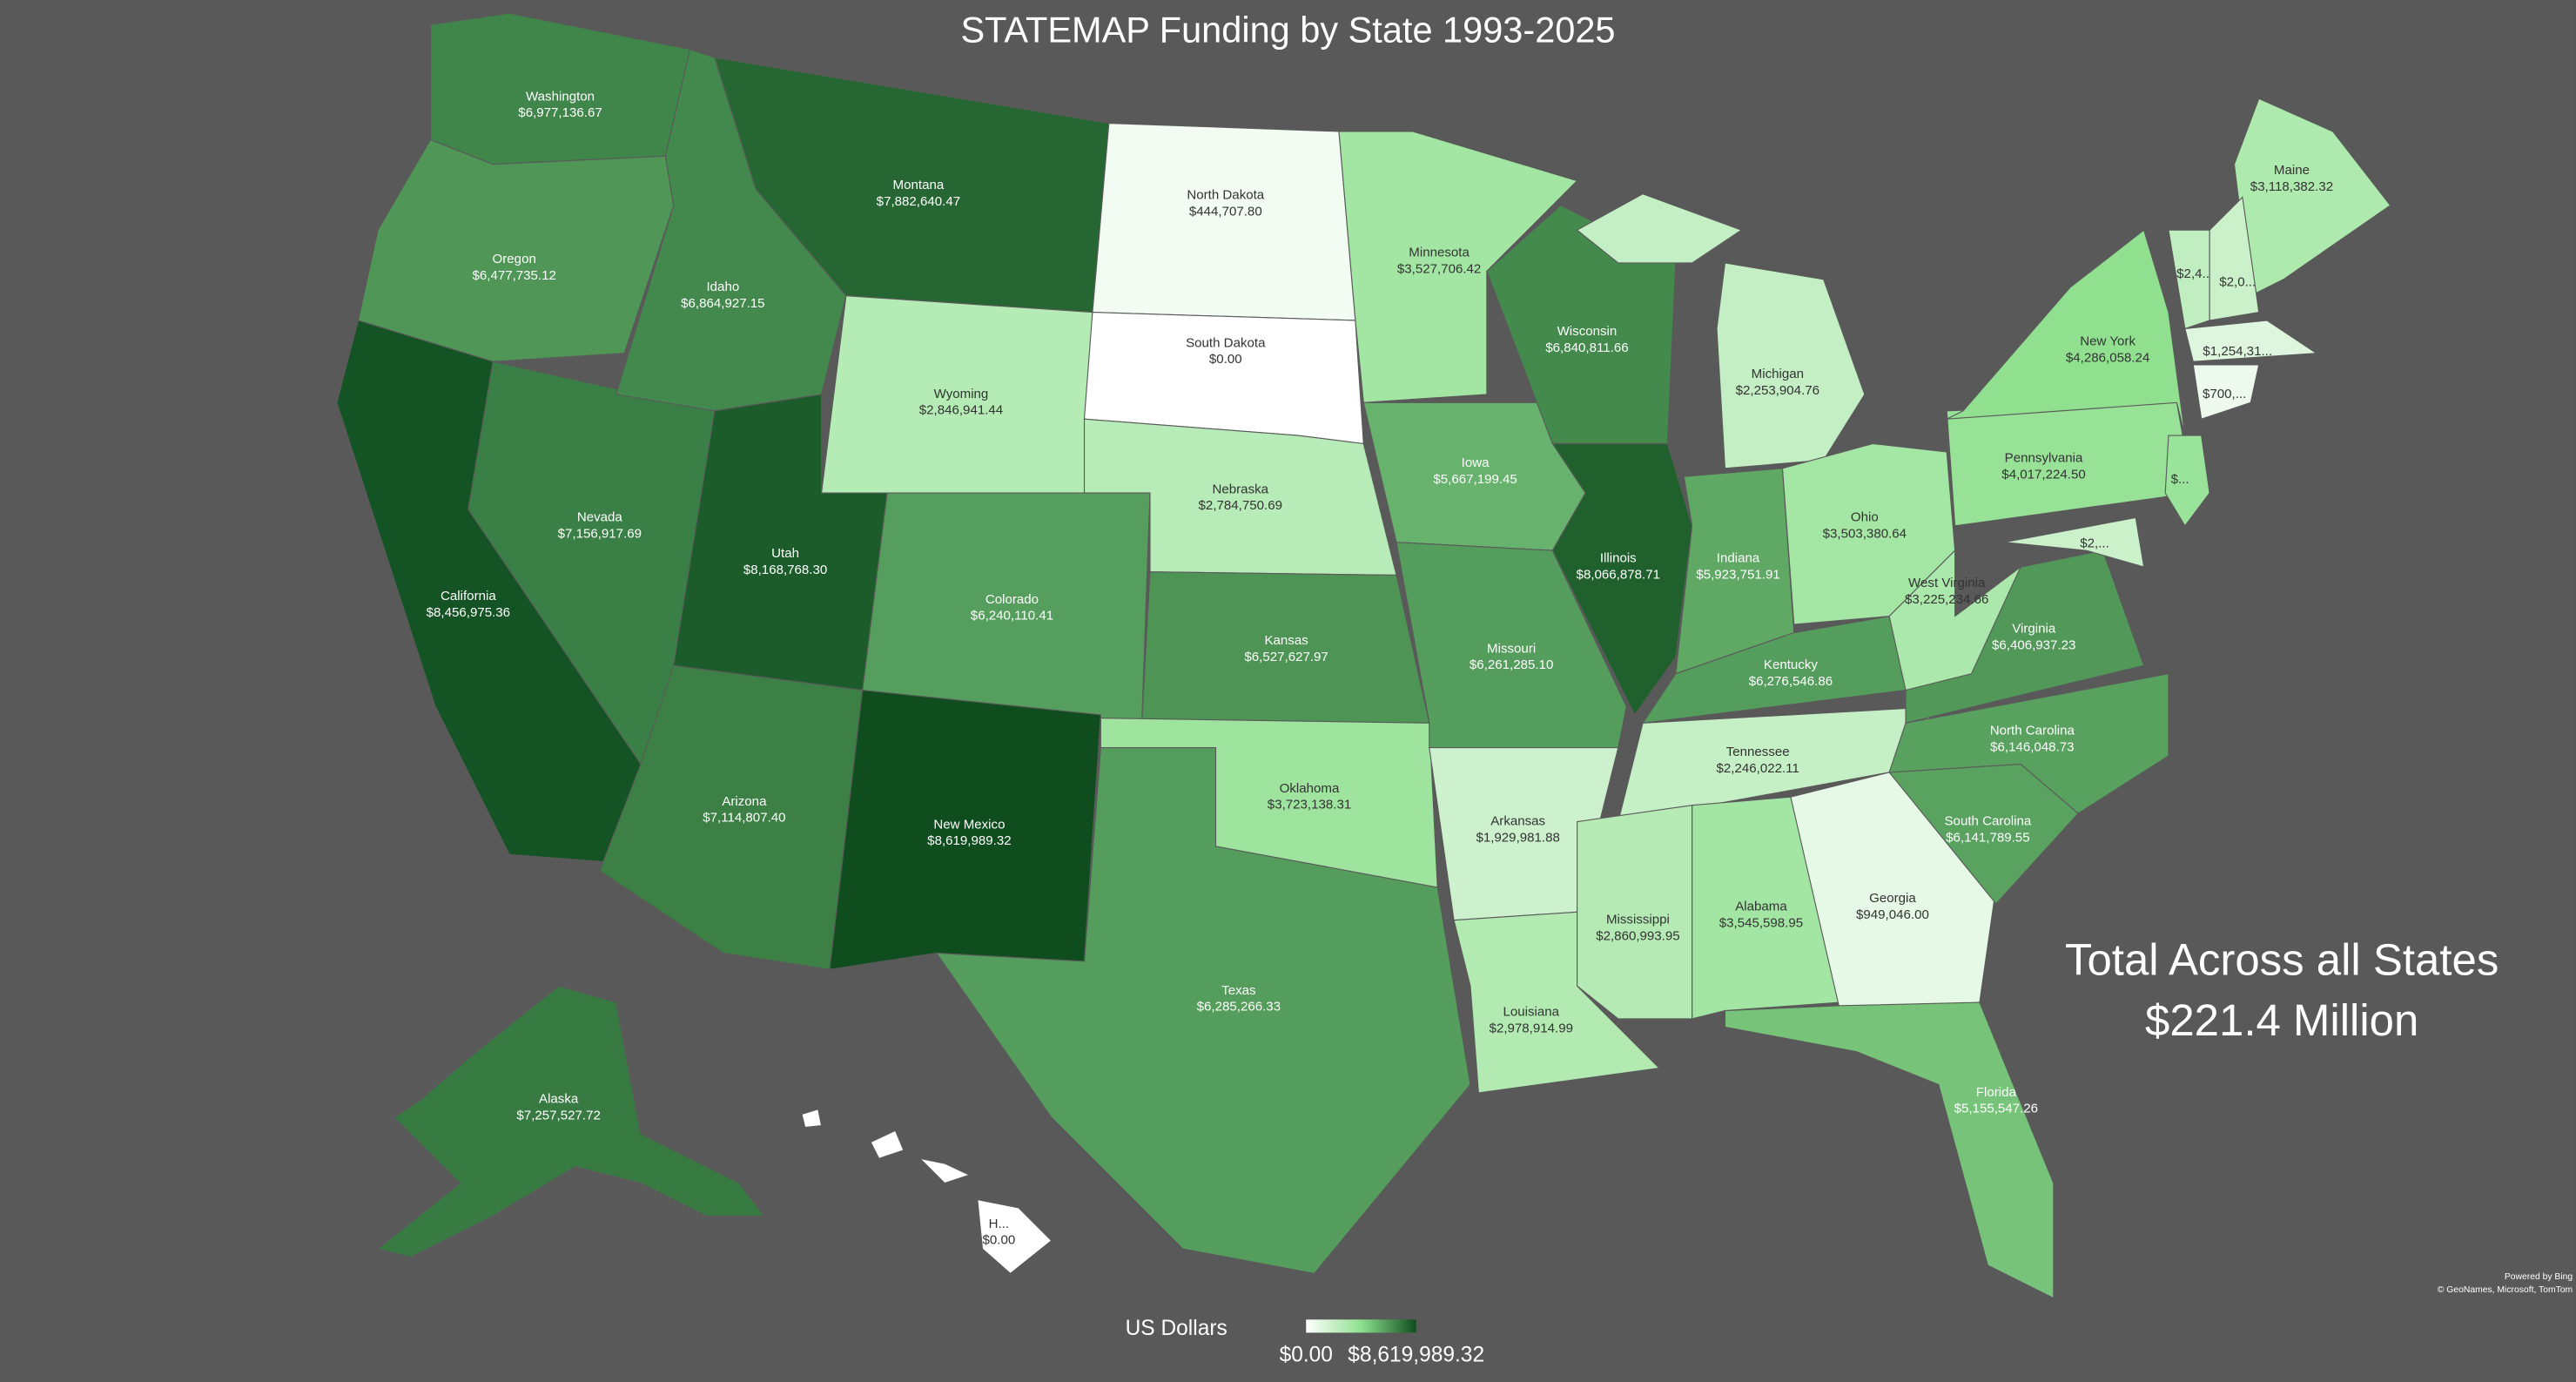 Image resolution: width=2576 pixels, height=1382 pixels. I want to click on state-value: $6,261,285.10, so click(1511, 665).